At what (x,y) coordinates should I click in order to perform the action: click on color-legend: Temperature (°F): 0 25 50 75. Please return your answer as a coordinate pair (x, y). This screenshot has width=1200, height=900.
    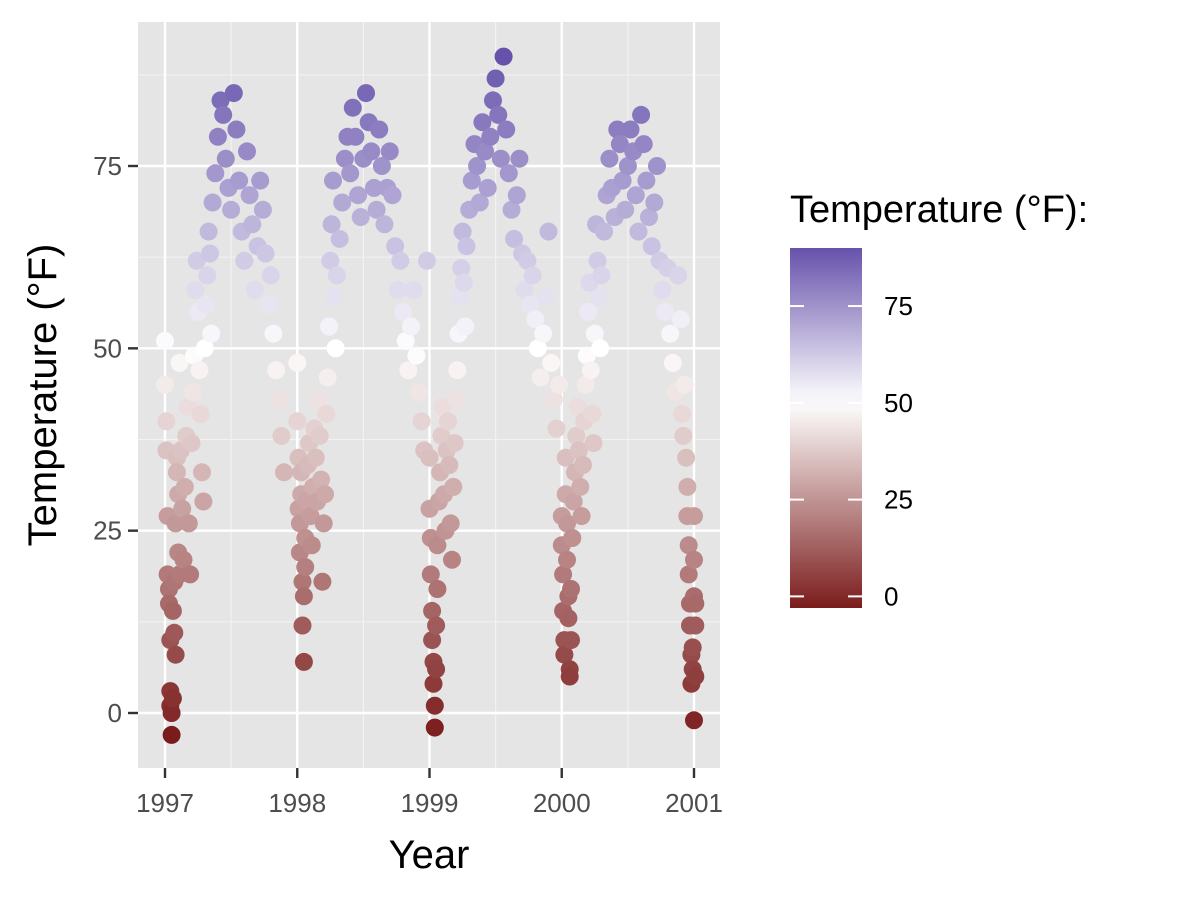
    Looking at the image, I should click on (939, 400).